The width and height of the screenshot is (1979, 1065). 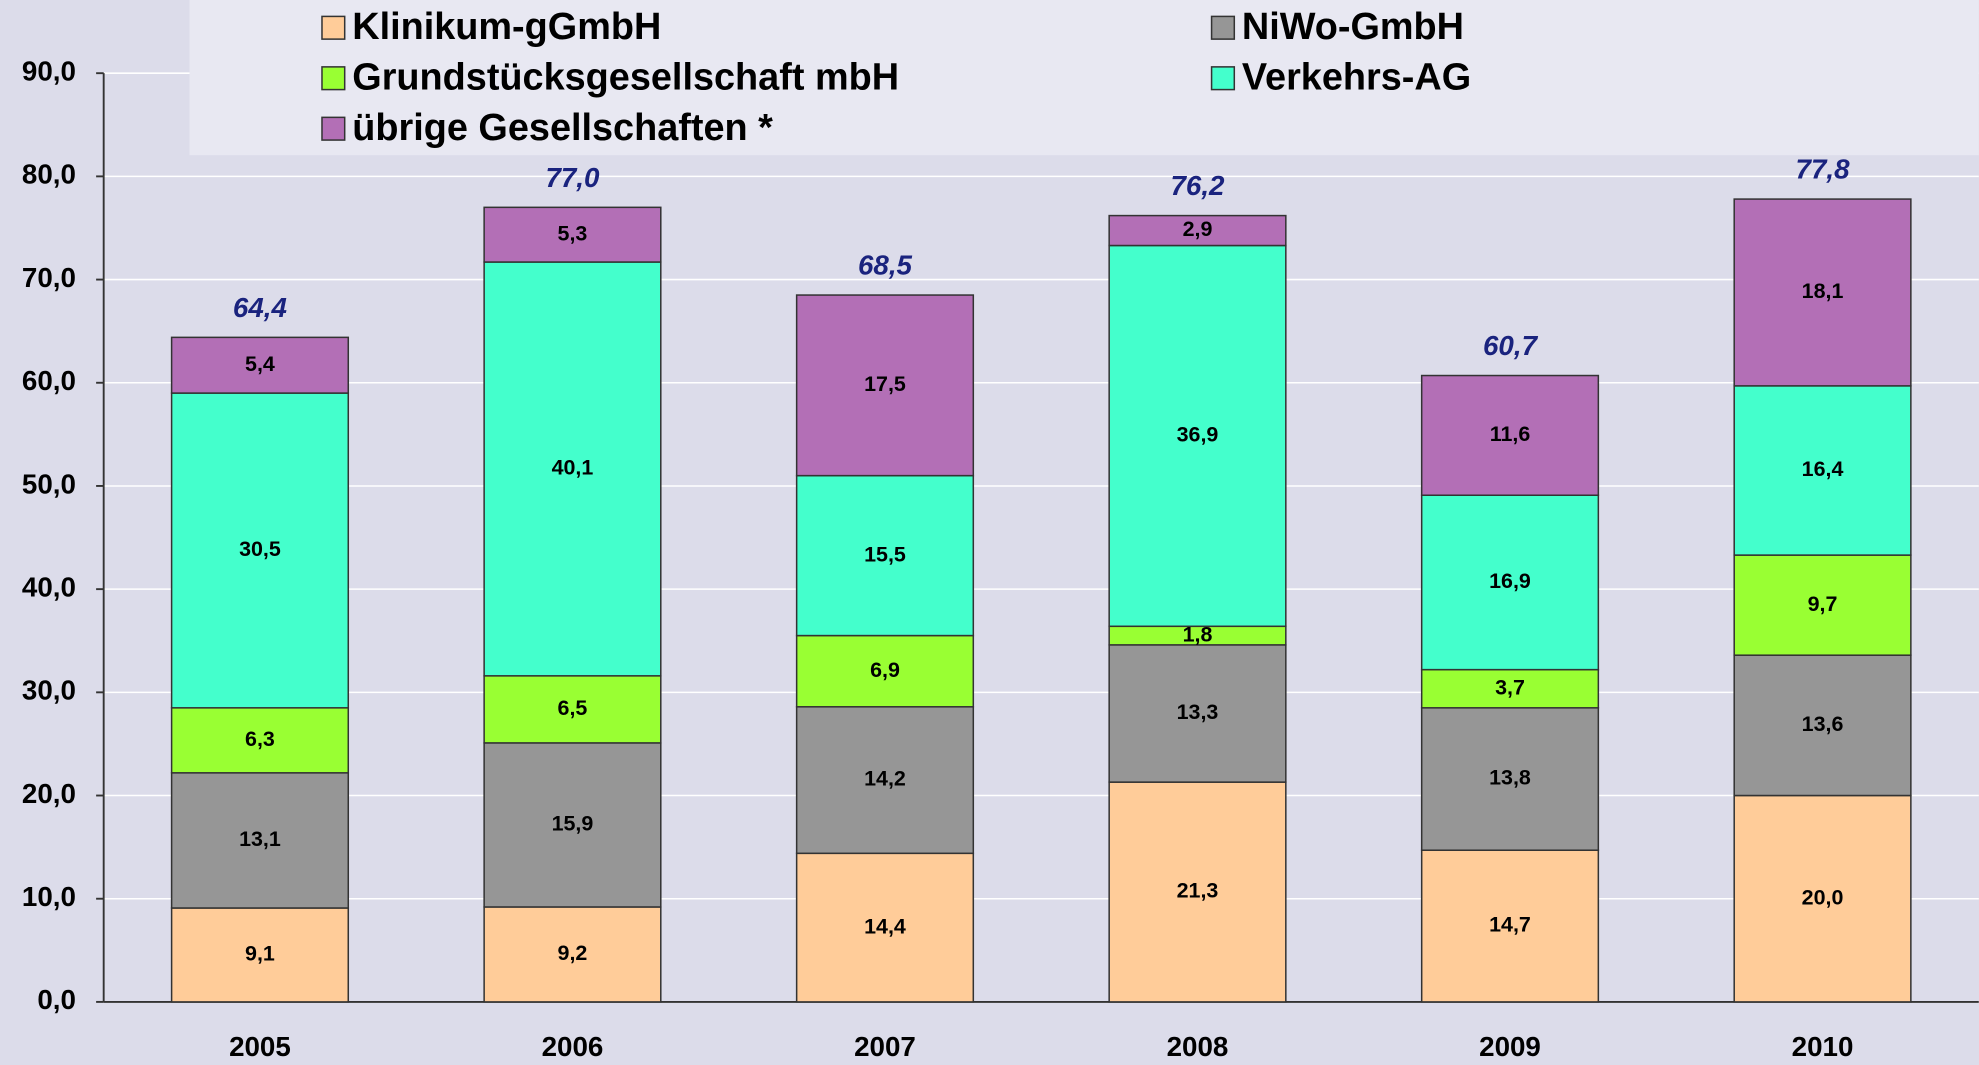 What do you see at coordinates (625, 77) in the screenshot?
I see `legend-label: Grundstücksgesellschaft mbH` at bounding box center [625, 77].